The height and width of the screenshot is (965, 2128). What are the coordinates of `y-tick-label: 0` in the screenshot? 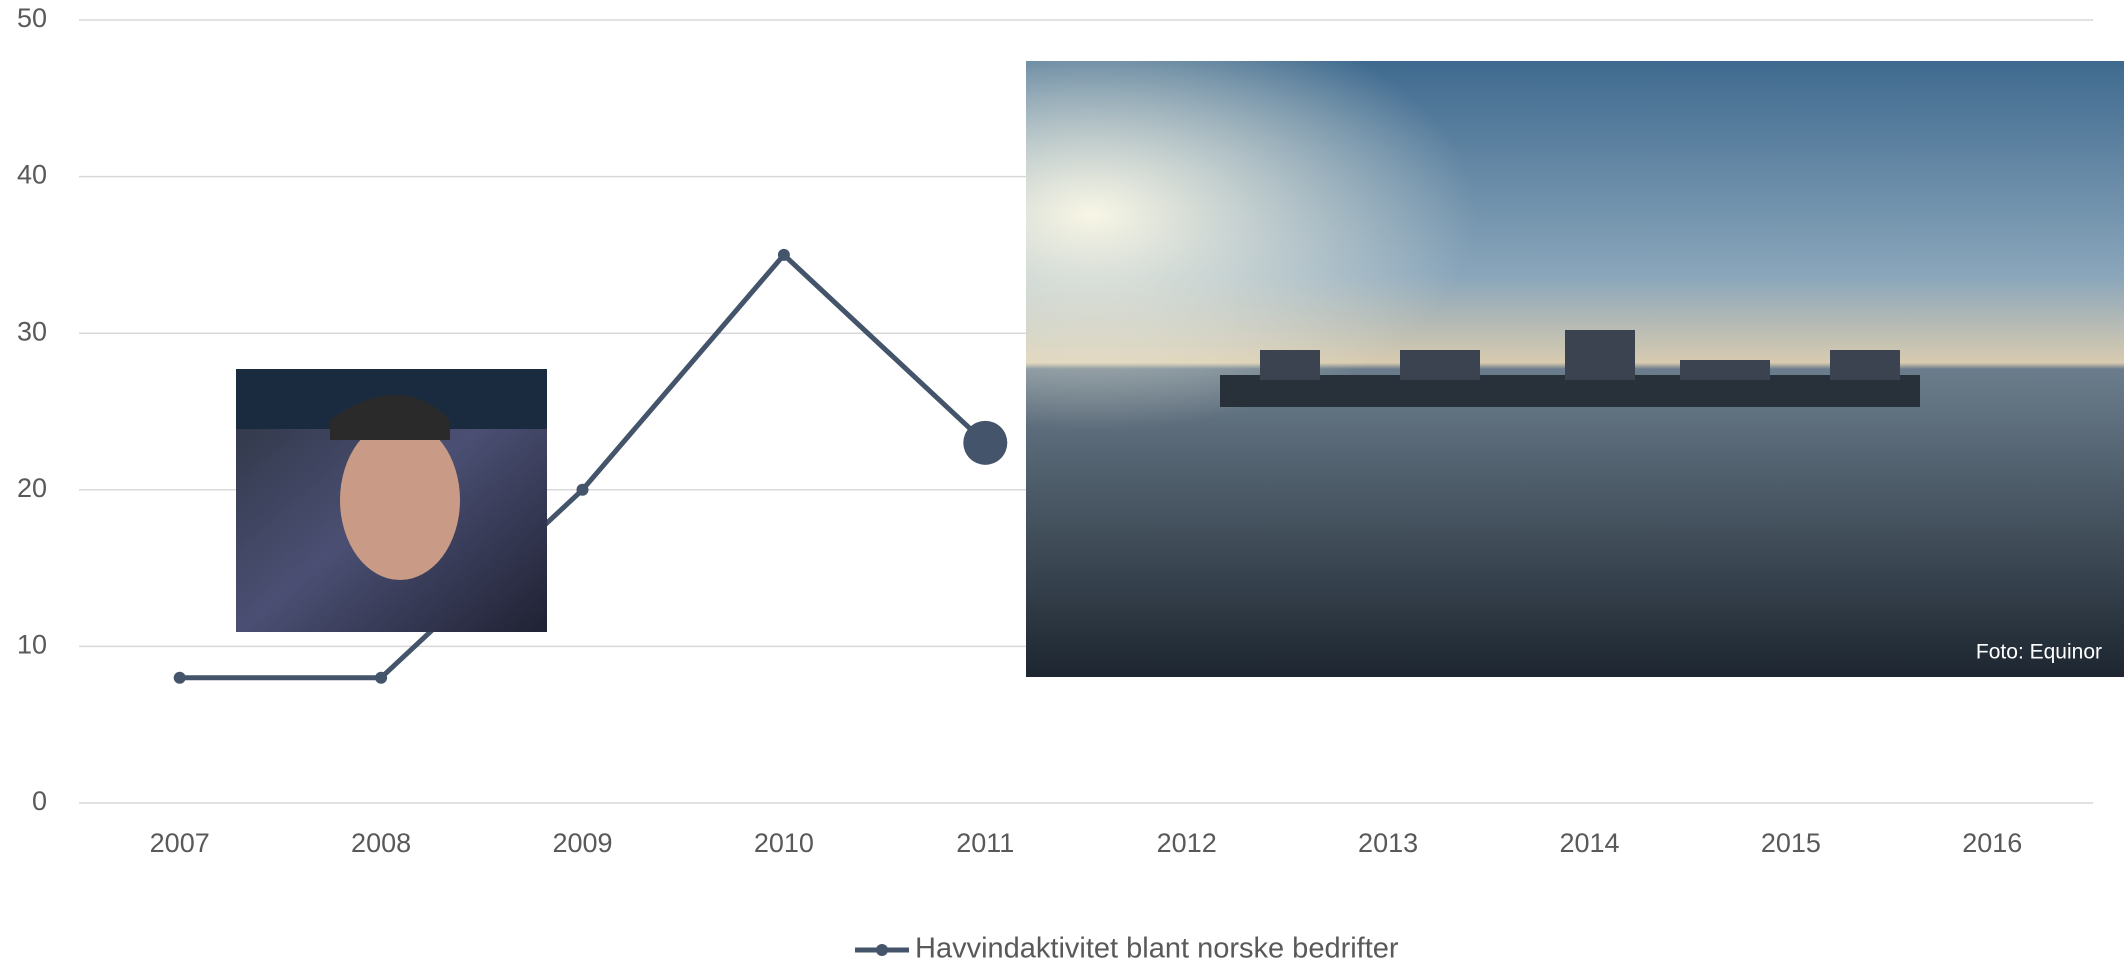 It's located at (39, 801).